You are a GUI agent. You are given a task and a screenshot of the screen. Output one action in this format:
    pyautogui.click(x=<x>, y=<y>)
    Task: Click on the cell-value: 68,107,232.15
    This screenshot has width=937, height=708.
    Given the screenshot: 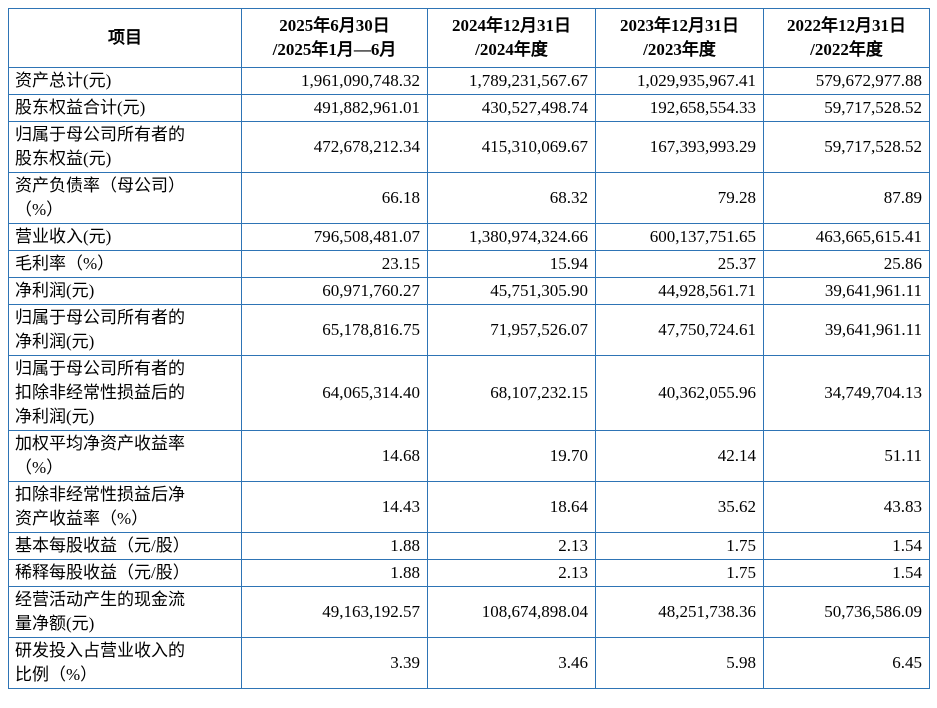 What is the action you would take?
    pyautogui.click(x=511, y=393)
    